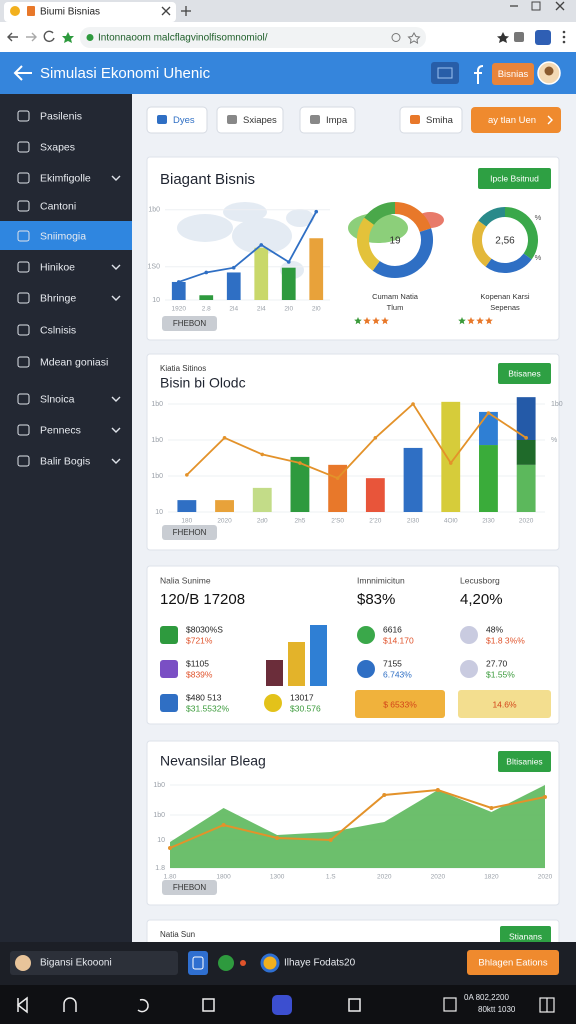 This screenshot has width=576, height=1024. Describe the element at coordinates (23, 430) in the screenshot. I see `sidebar-icon` at that location.